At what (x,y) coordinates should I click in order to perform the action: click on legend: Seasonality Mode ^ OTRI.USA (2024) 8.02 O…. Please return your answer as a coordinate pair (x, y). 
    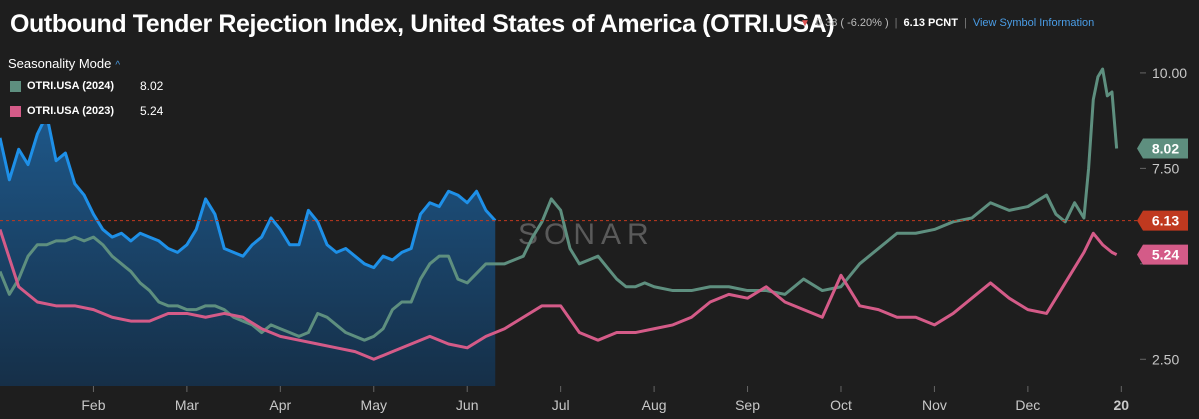
    Looking at the image, I should click on (102, 88).